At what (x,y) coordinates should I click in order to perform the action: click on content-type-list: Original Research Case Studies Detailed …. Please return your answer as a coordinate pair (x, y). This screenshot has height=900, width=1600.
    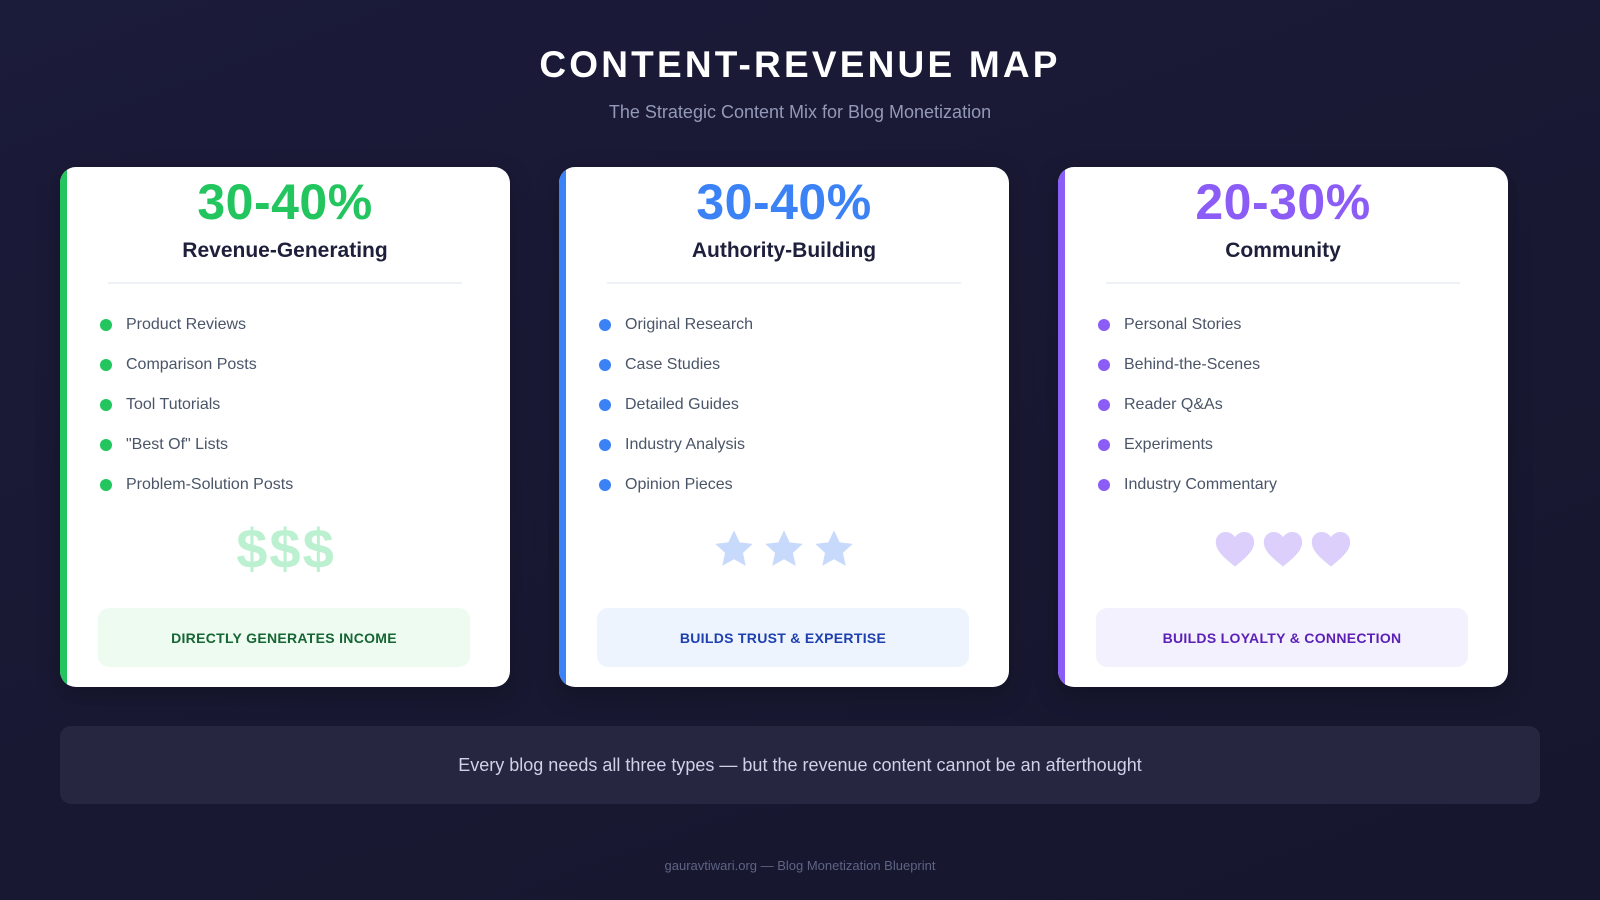
    Looking at the image, I should click on (804, 405).